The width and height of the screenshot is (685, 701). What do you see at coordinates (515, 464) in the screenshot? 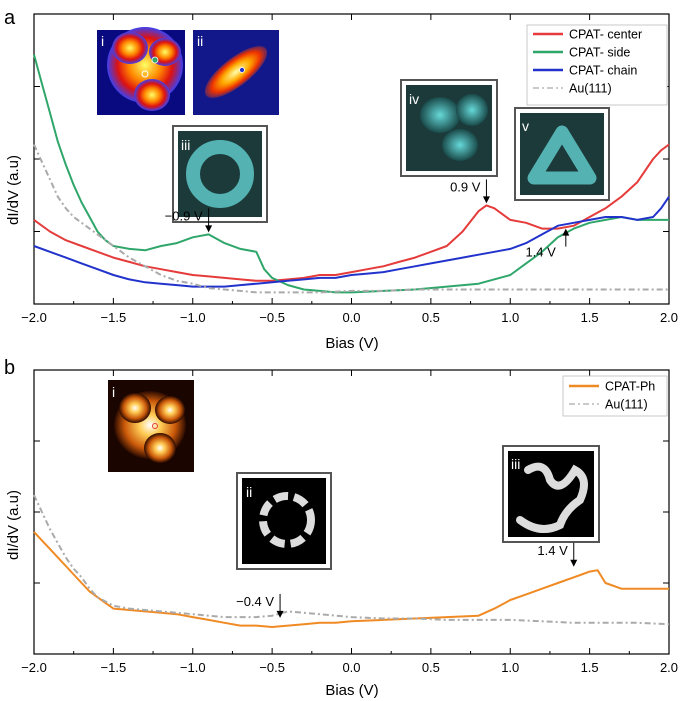
I see `inset-b-iii-label: iii` at bounding box center [515, 464].